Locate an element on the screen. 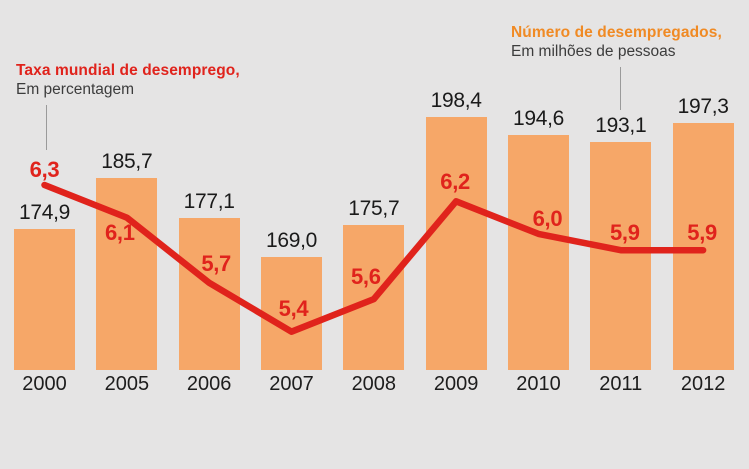  bar-2010 is located at coordinates (538, 252).